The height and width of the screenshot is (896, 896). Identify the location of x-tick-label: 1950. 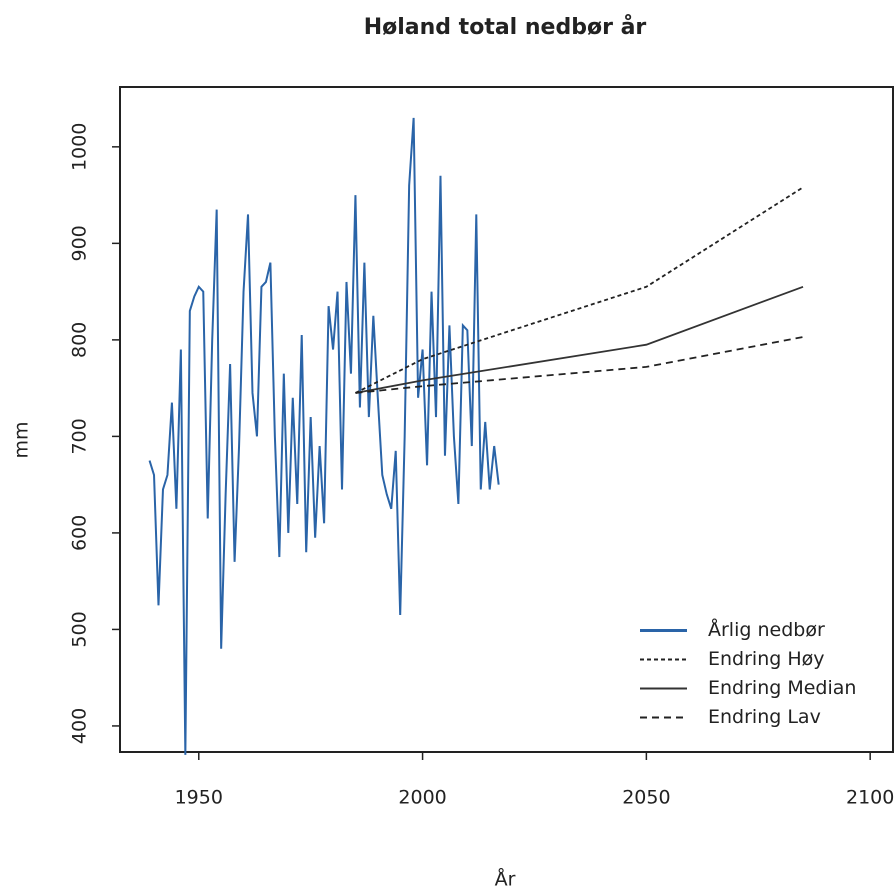
(199, 798).